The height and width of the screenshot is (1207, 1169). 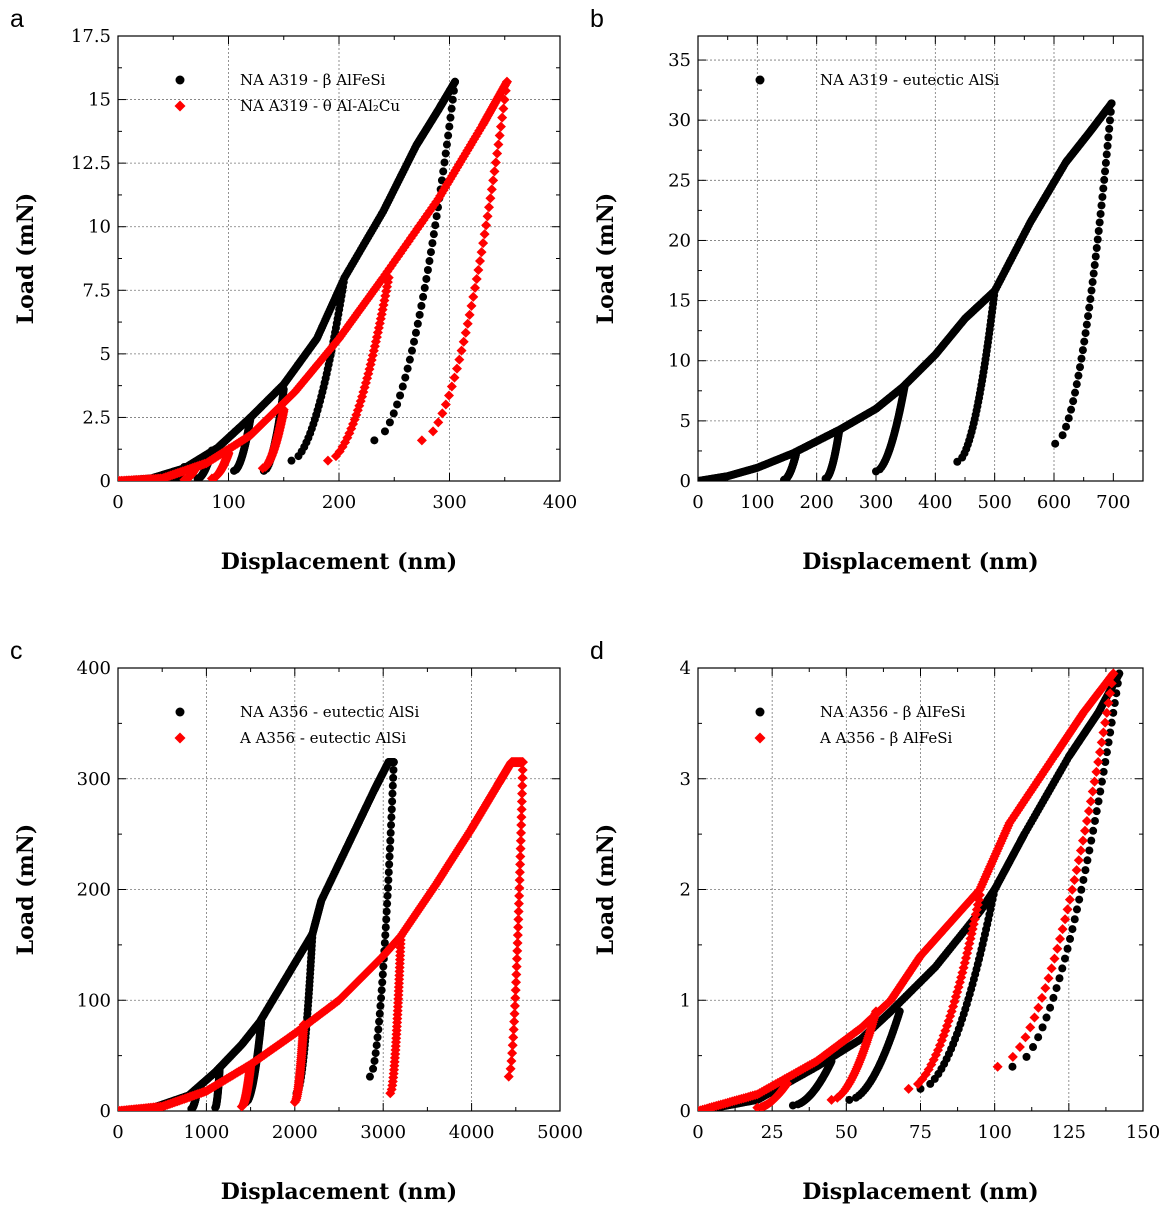 What do you see at coordinates (94, 890) in the screenshot?
I see `y-tick-label: 200` at bounding box center [94, 890].